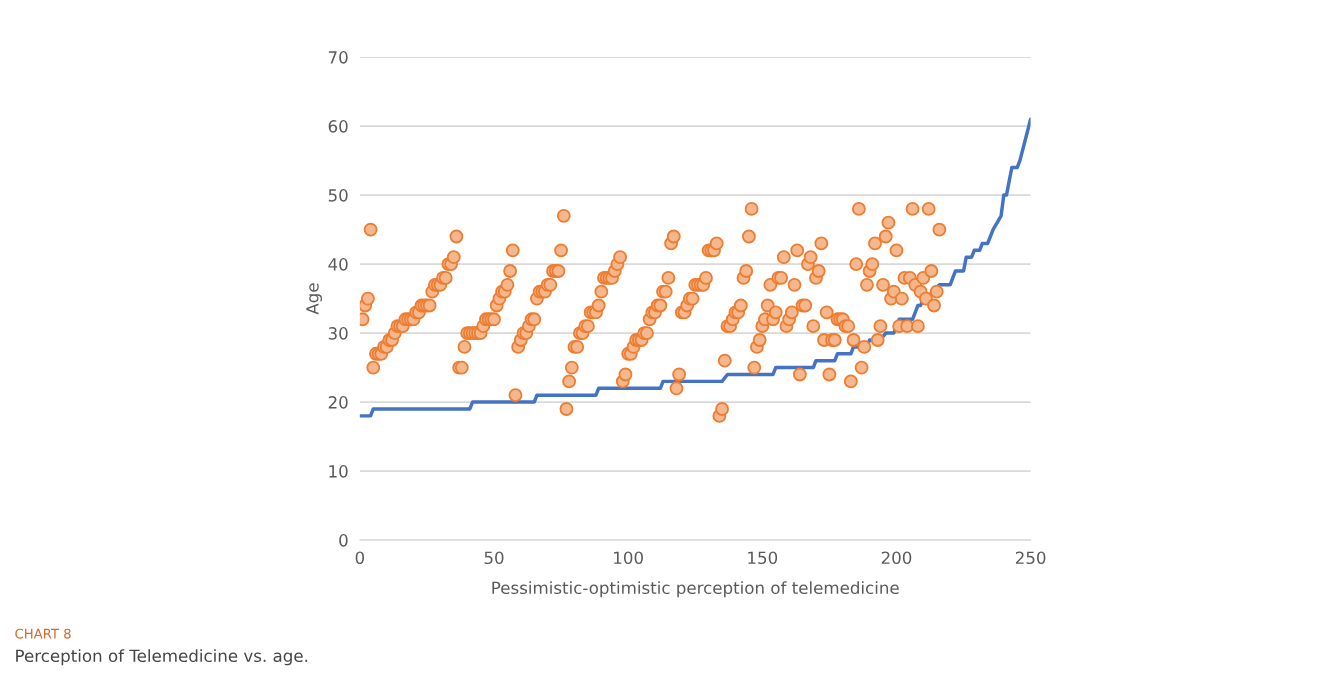 The height and width of the screenshot is (688, 1323). Describe the element at coordinates (1030, 558) in the screenshot. I see `x-tick-label: 250` at that location.